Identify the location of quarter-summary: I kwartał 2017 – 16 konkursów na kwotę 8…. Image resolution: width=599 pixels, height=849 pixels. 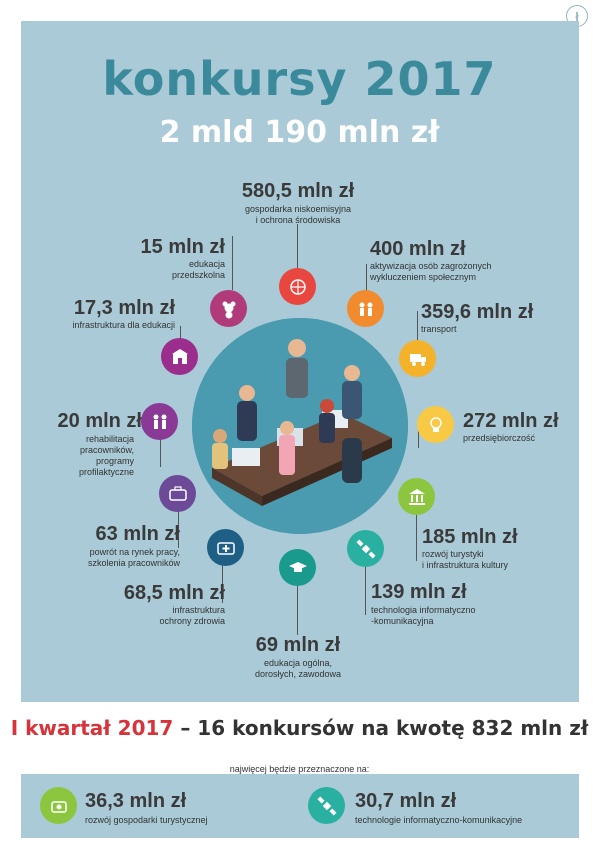
(299, 728).